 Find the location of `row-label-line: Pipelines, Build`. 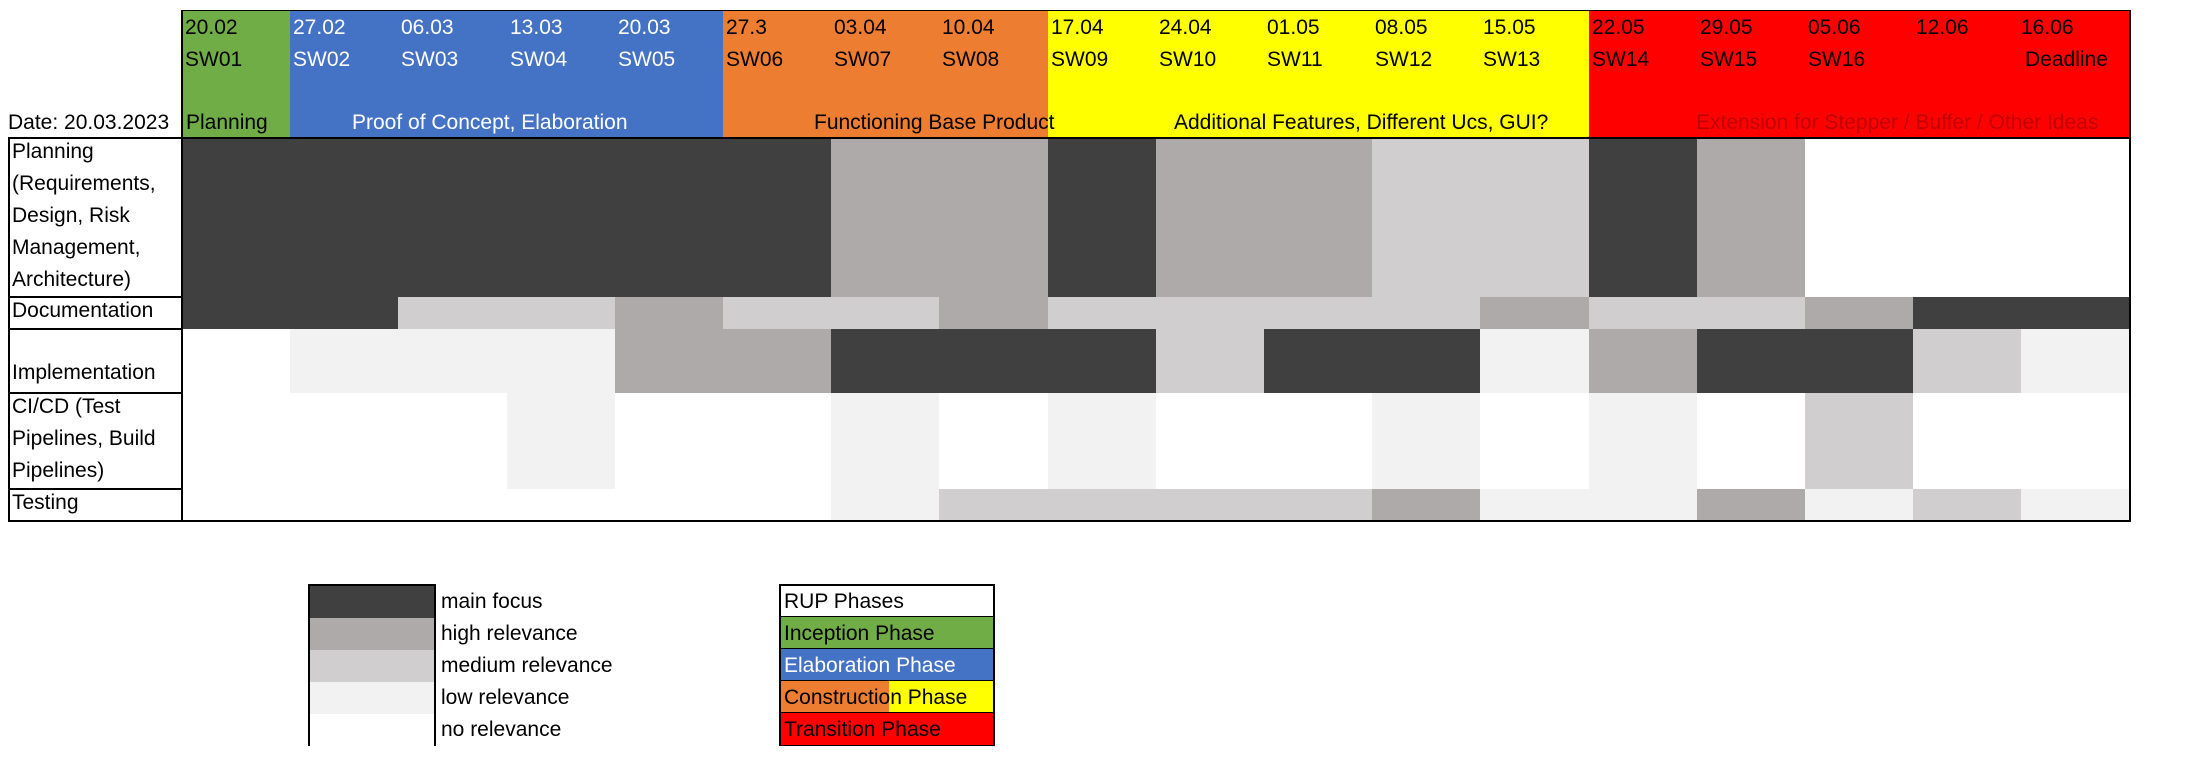

row-label-line: Pipelines, Build is located at coordinates (84, 438).